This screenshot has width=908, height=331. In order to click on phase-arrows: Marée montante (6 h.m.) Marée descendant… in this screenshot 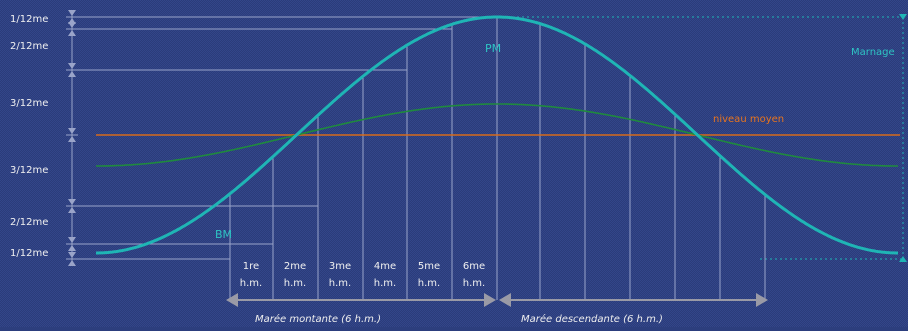, I will do `click(497, 309)`.